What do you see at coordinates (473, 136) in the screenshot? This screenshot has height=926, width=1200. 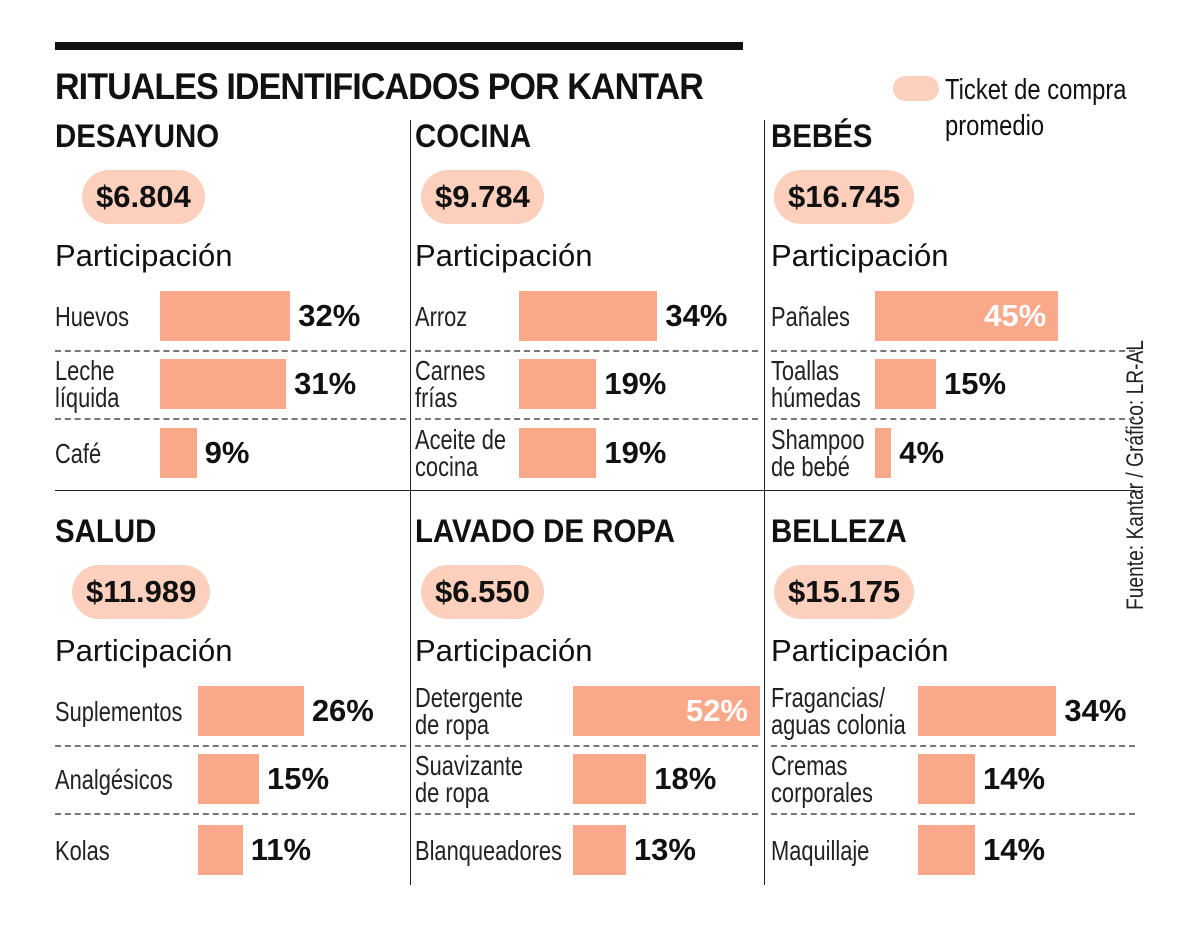 I see `panel-title: COCINA` at bounding box center [473, 136].